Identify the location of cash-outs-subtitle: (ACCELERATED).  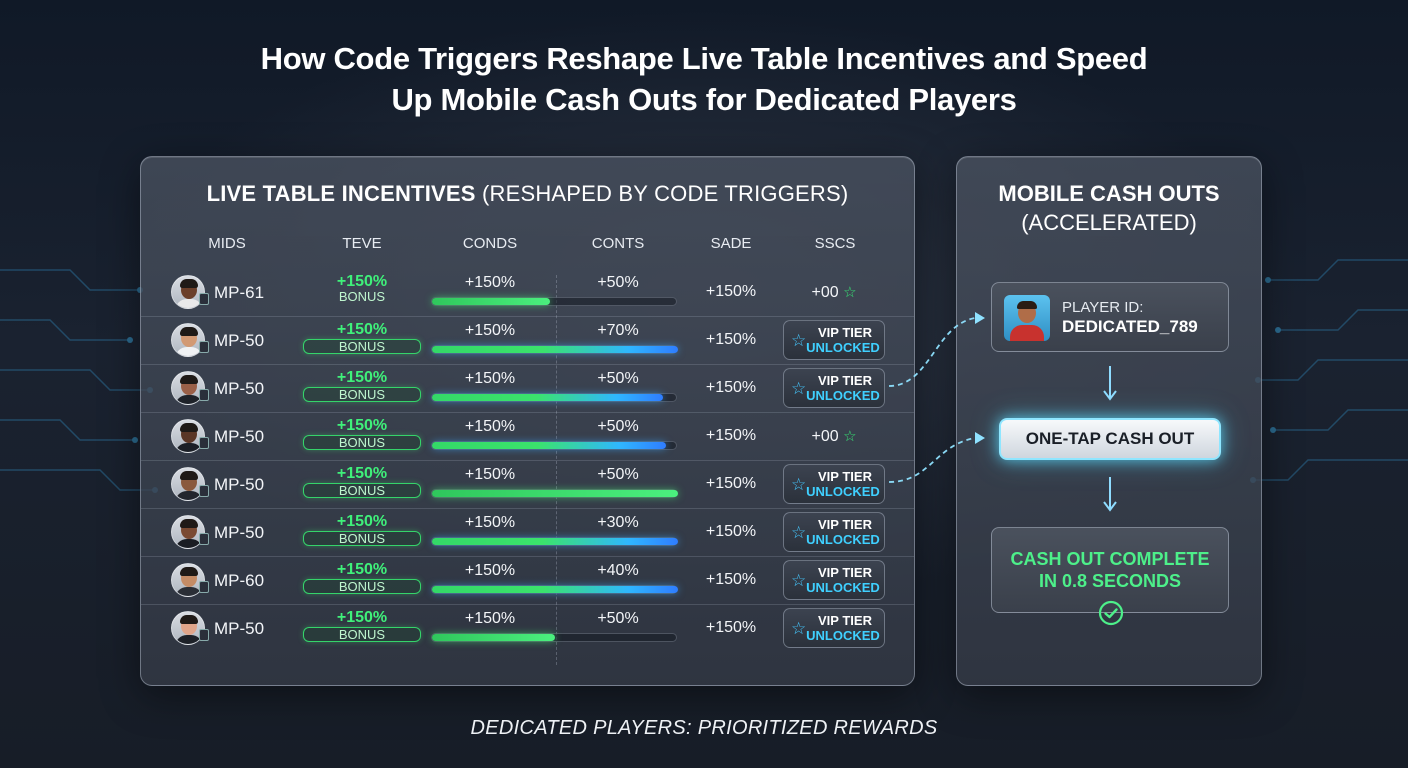
(1109, 222).